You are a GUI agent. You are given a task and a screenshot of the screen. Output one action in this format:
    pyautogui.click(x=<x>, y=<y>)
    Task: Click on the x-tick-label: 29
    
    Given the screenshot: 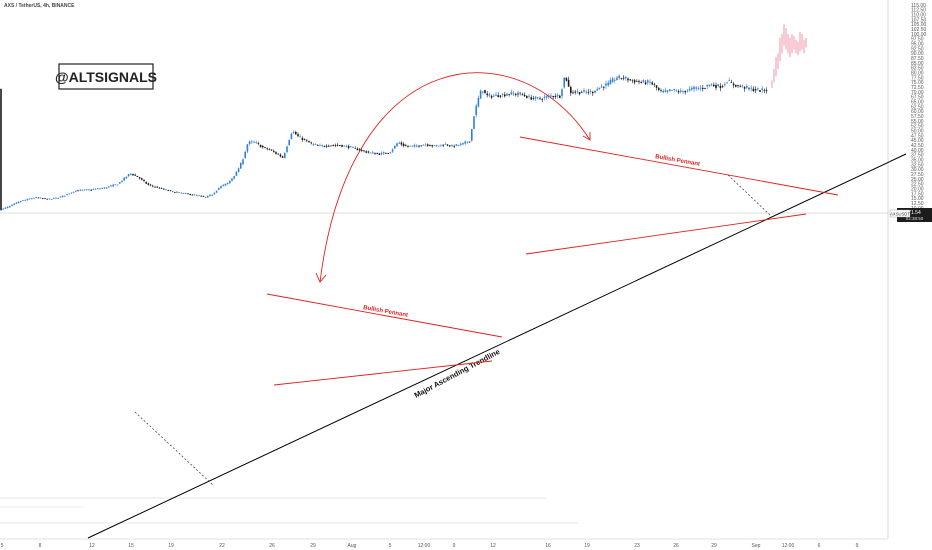 What is the action you would take?
    pyautogui.click(x=714, y=546)
    